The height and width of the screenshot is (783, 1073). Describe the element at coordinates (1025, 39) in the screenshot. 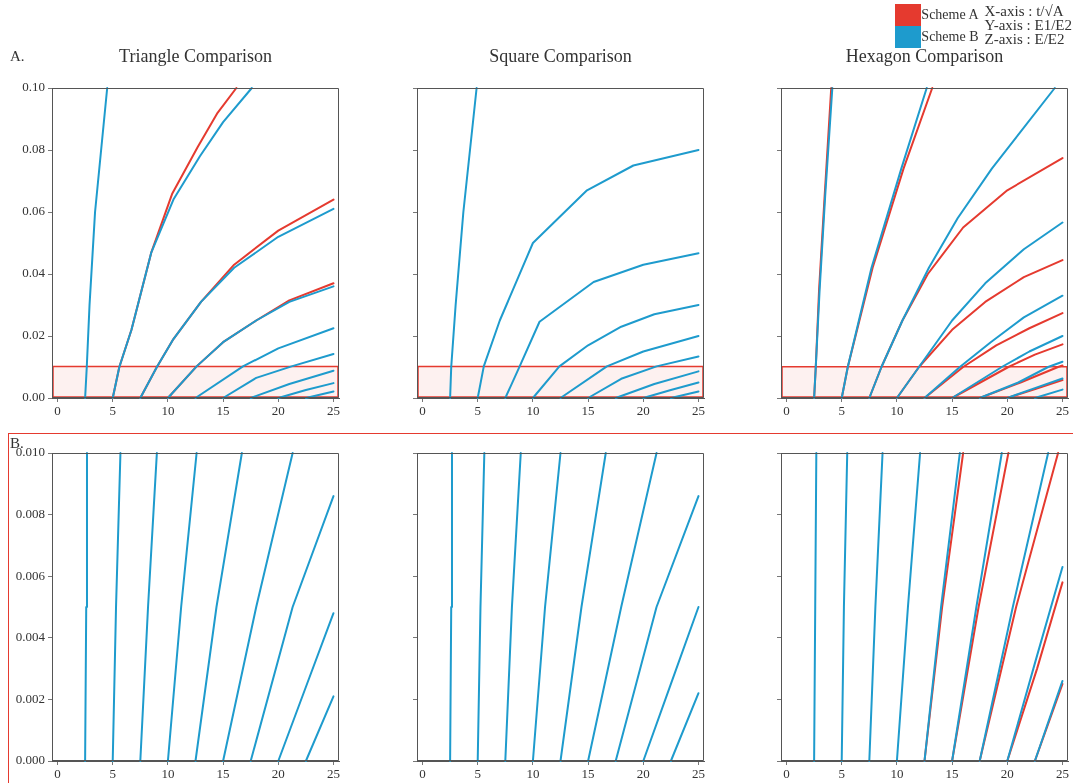

I see `text: Z-axis : E/E2` at that location.